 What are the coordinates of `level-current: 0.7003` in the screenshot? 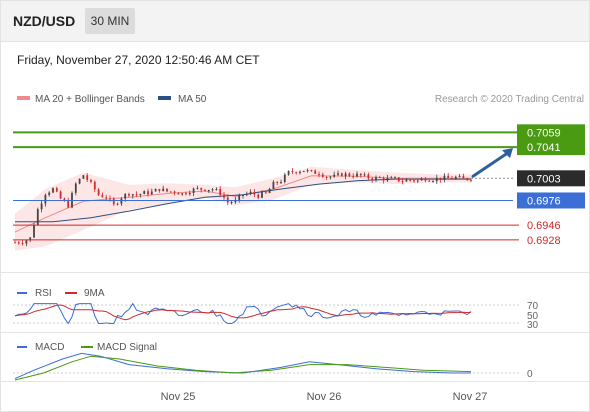 It's located at (528, 178).